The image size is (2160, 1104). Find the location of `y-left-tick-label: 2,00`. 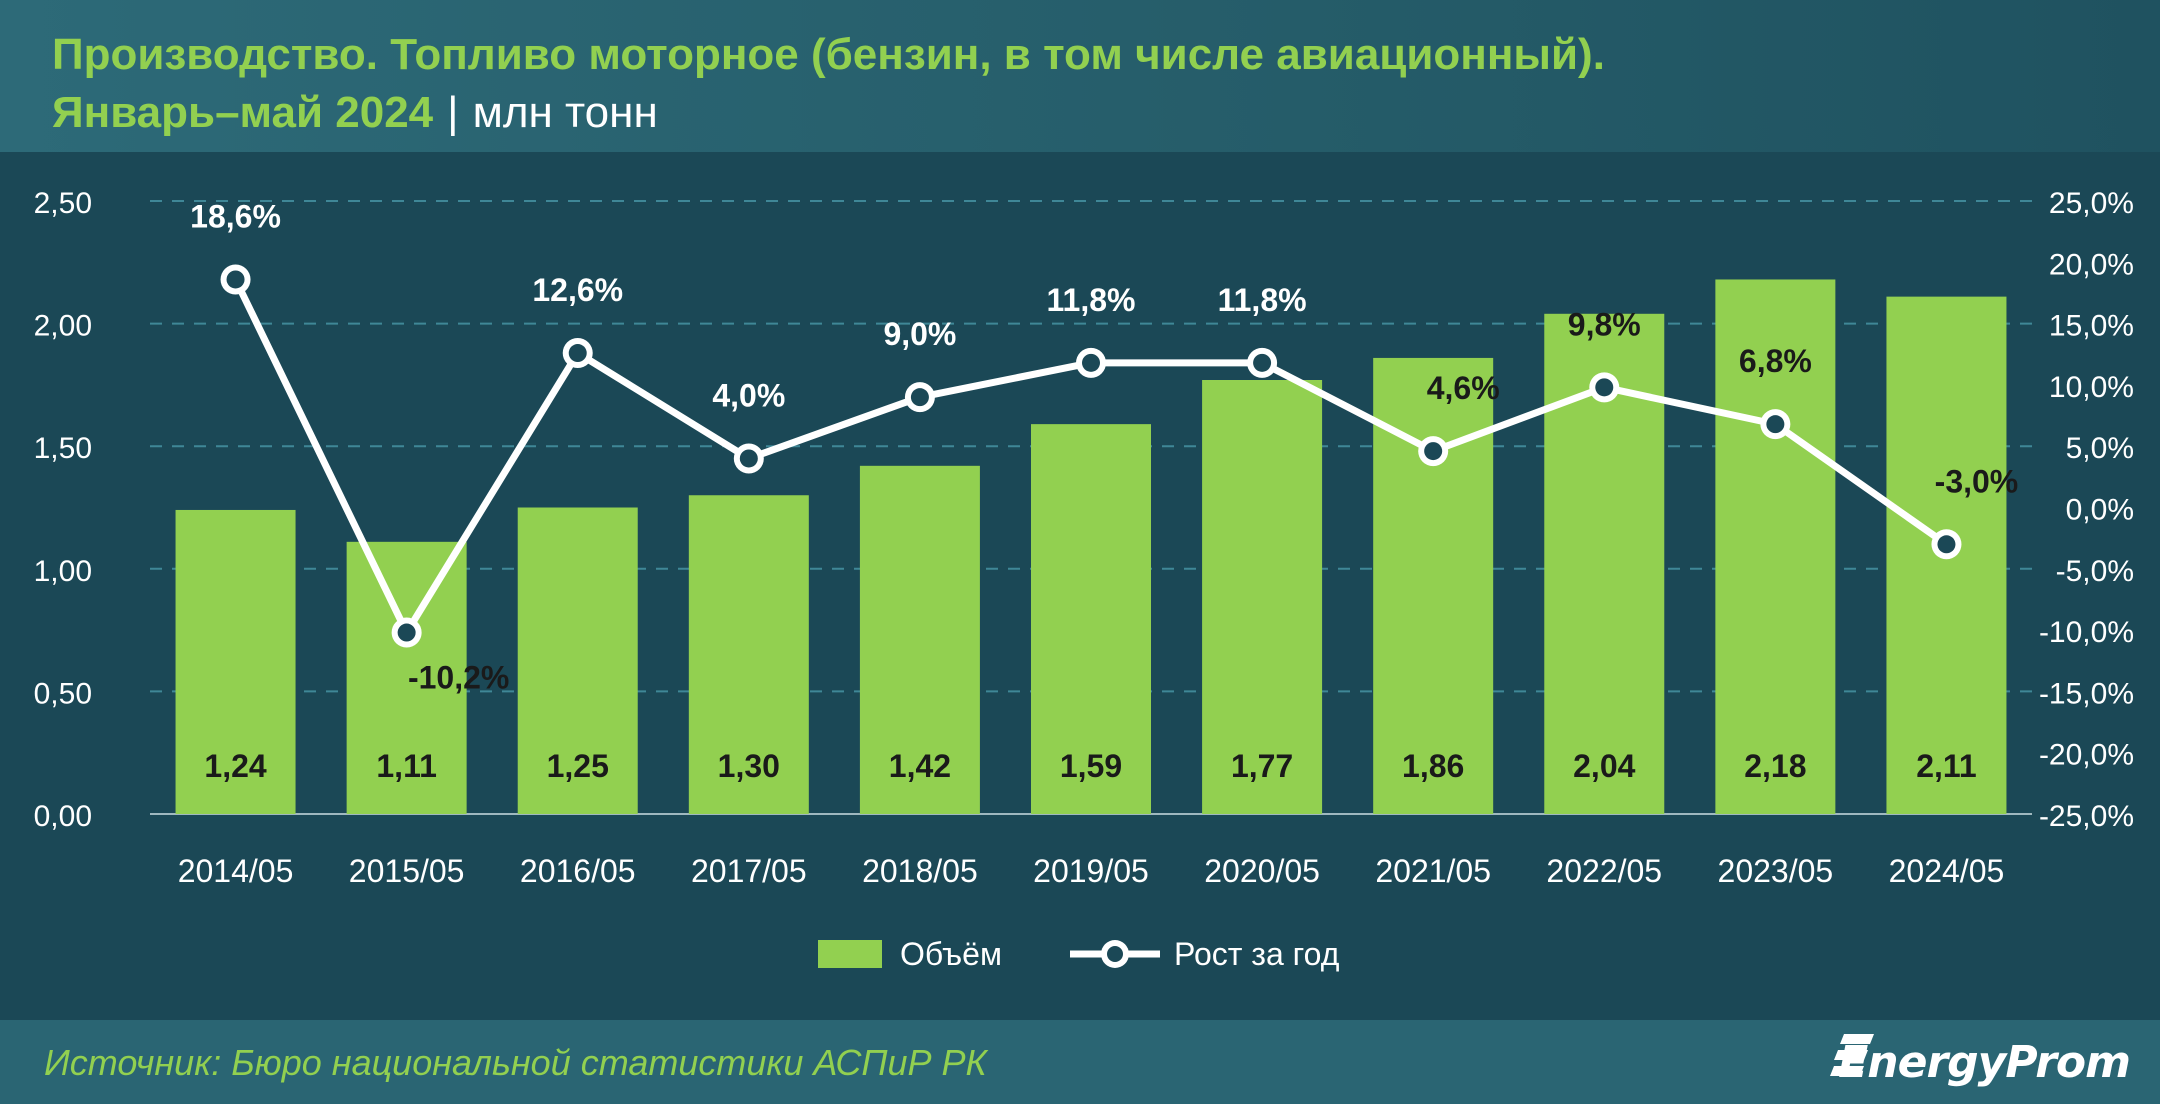

y-left-tick-label: 2,00 is located at coordinates (63, 326).